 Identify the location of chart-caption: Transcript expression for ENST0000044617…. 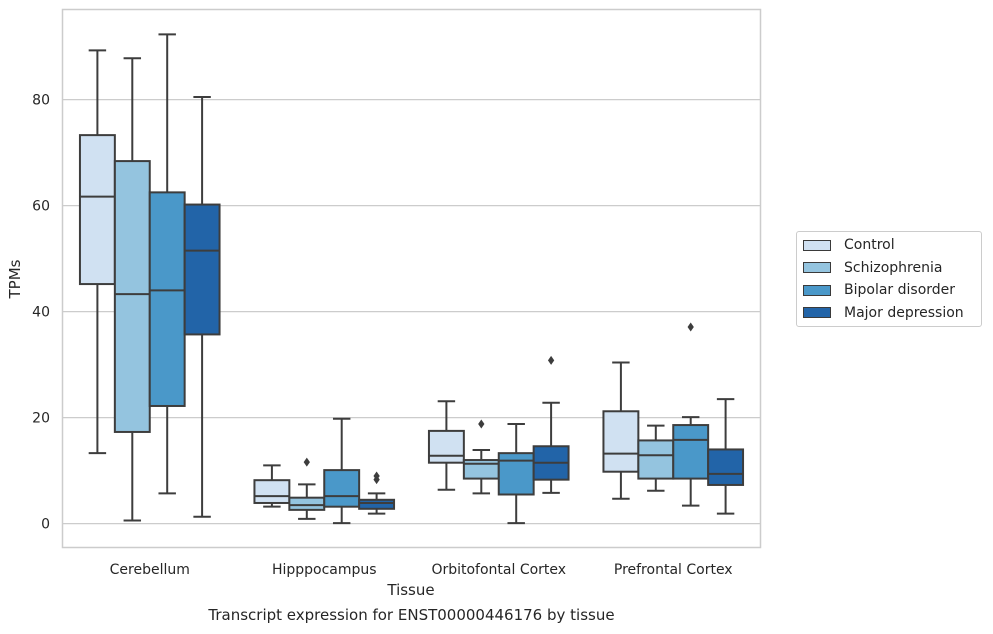
(411, 615).